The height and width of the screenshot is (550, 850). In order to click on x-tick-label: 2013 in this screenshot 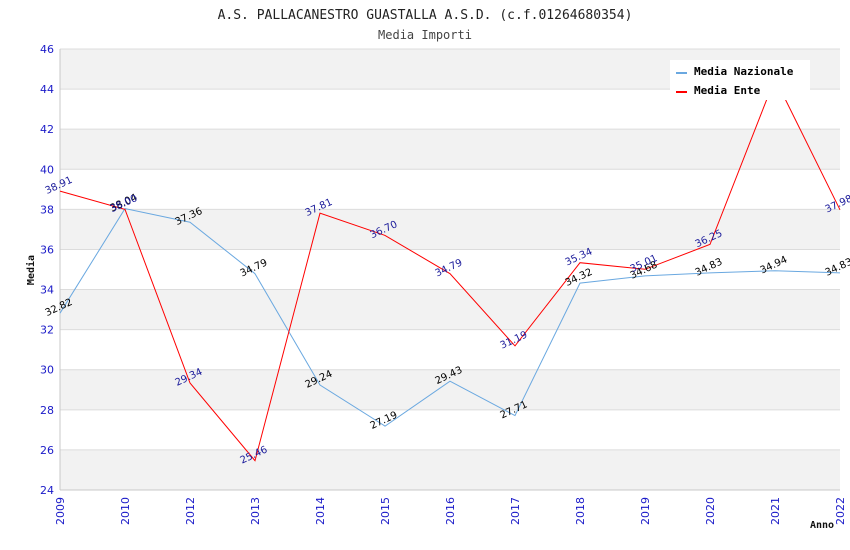, I will do `click(255, 511)`.